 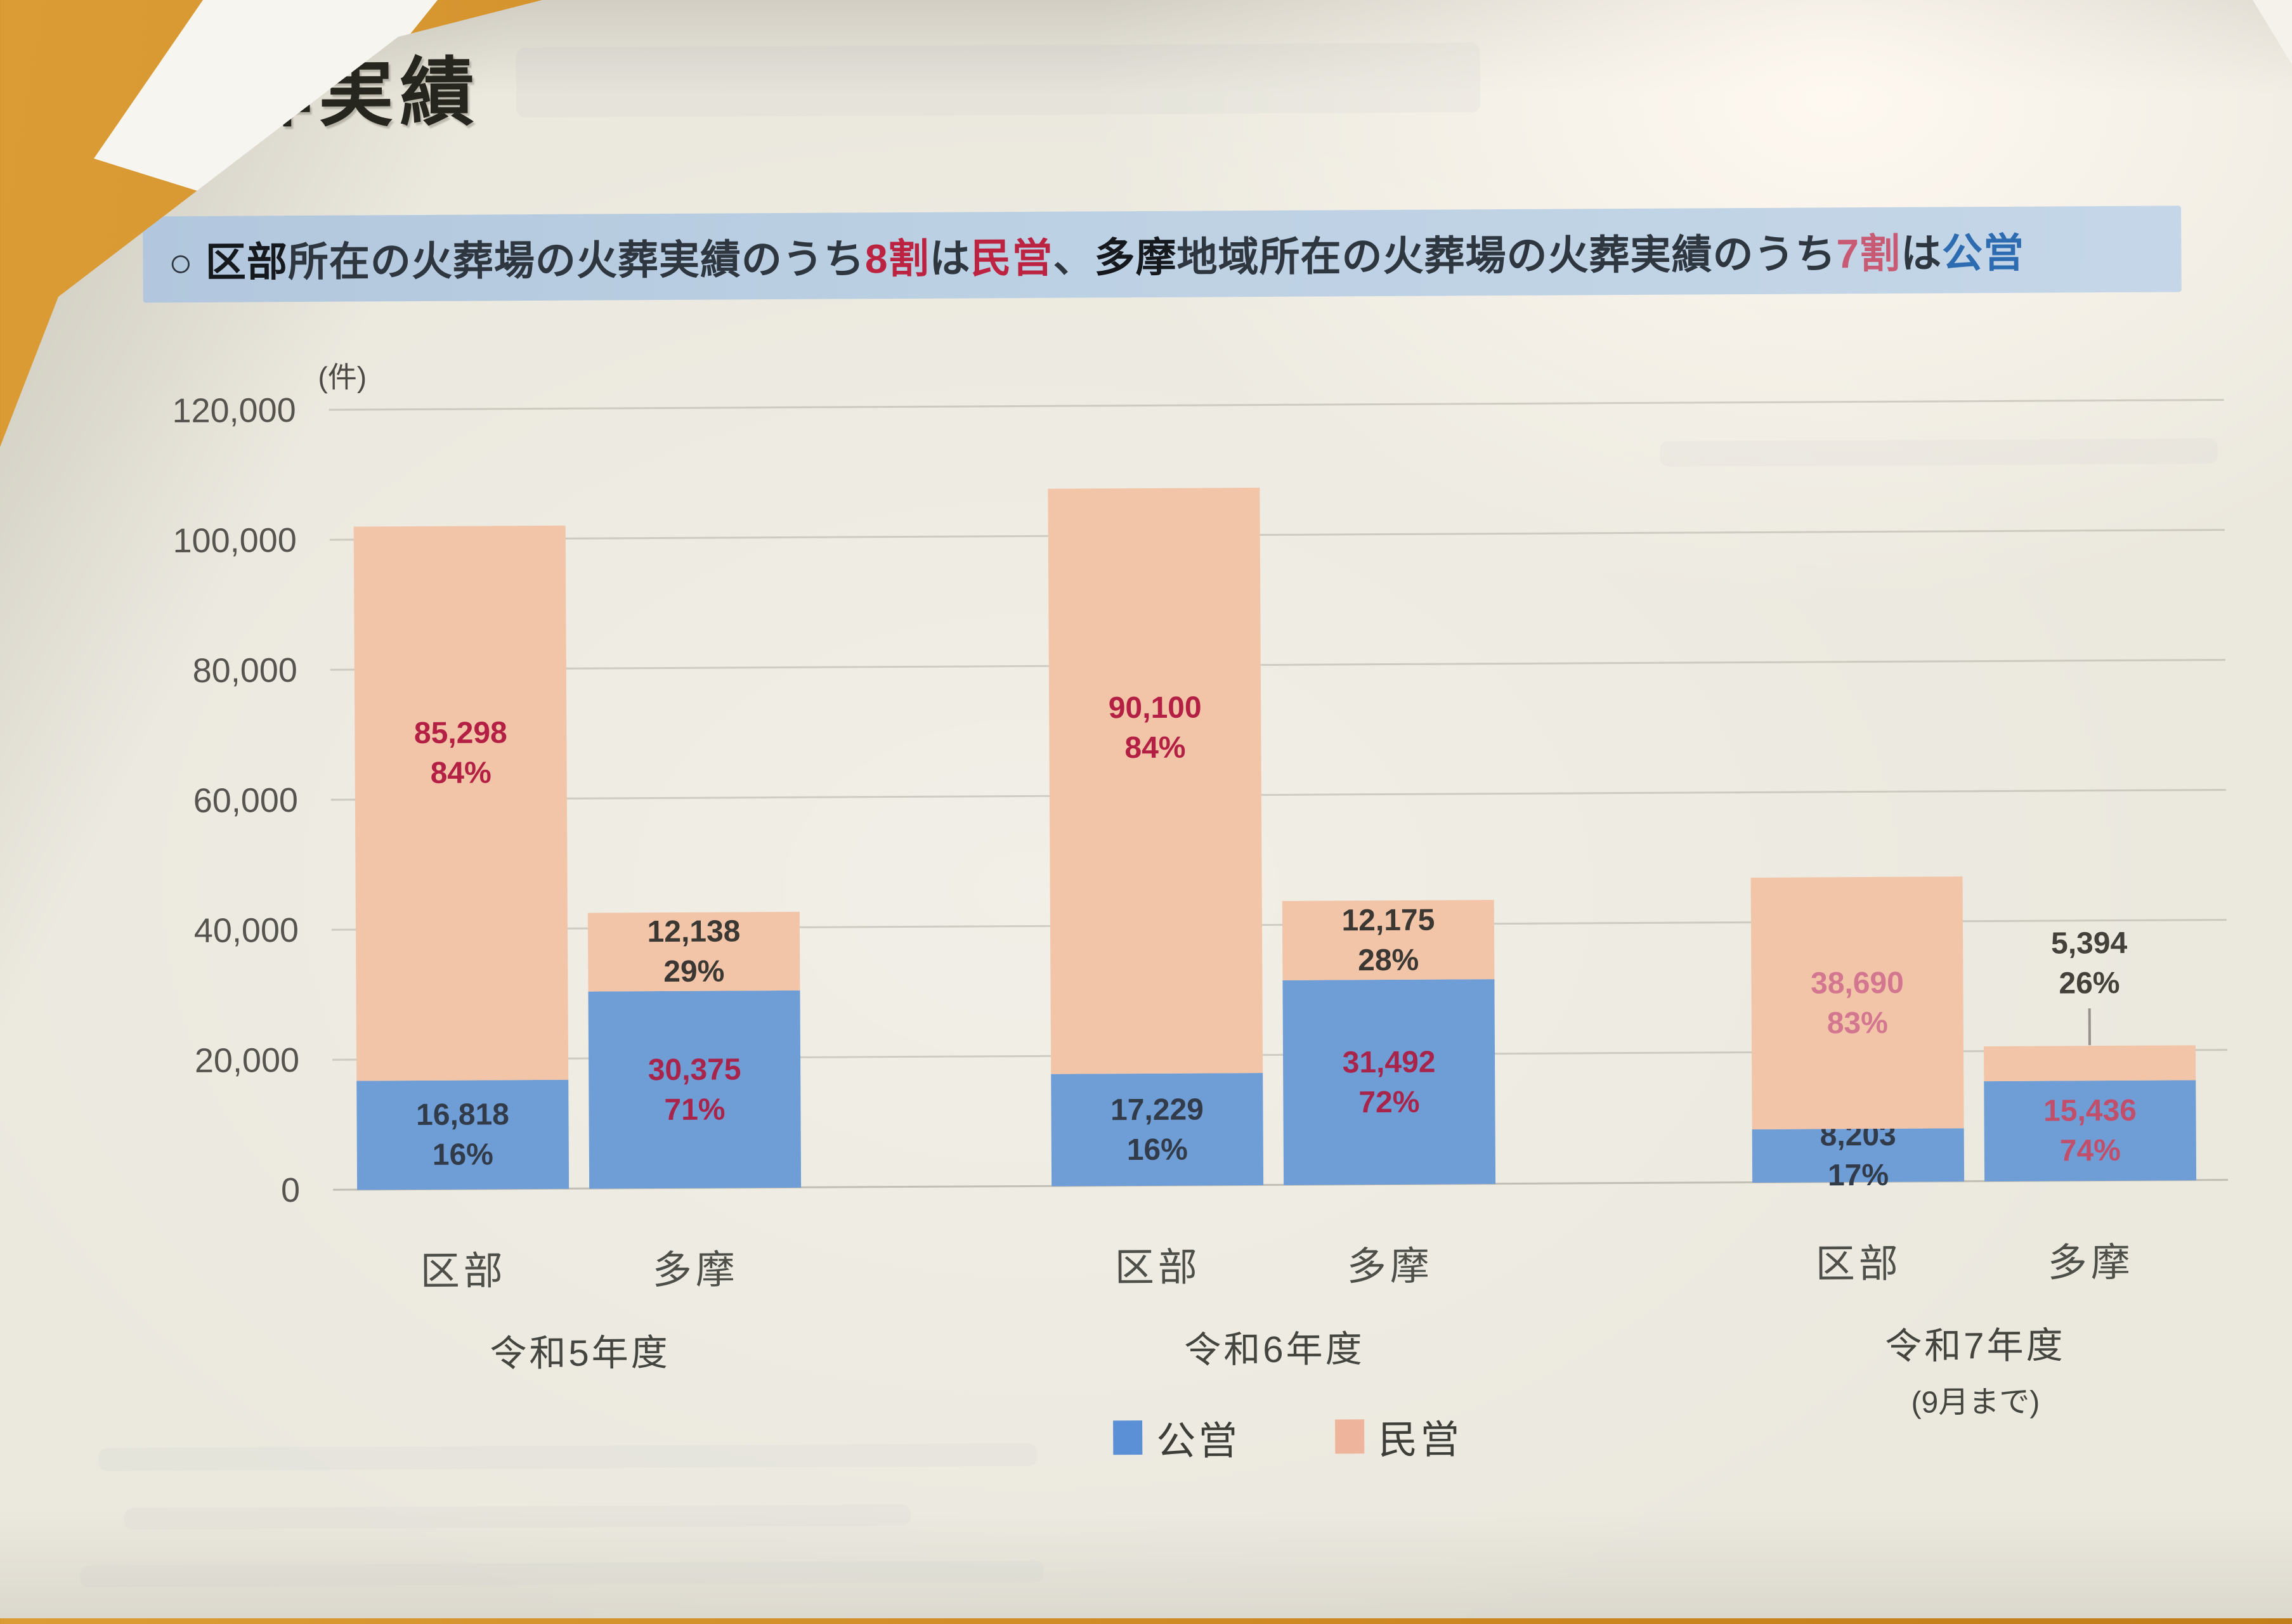 What do you see at coordinates (694, 932) in the screenshot?
I see `bar-value-label: 12,138` at bounding box center [694, 932].